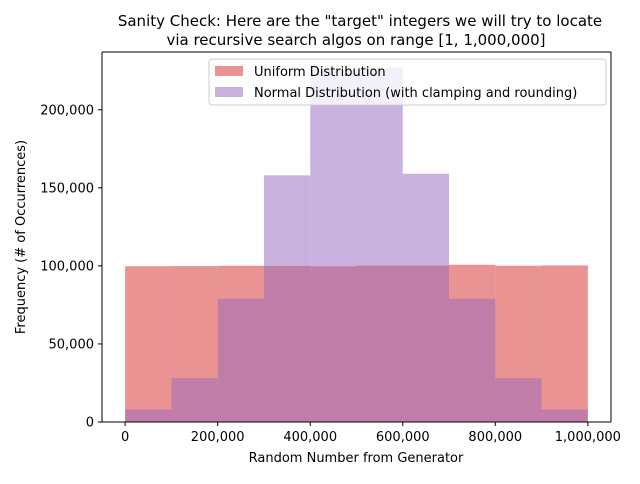 This screenshot has width=640, height=484. I want to click on bar-series1-bin4, so click(333, 246).